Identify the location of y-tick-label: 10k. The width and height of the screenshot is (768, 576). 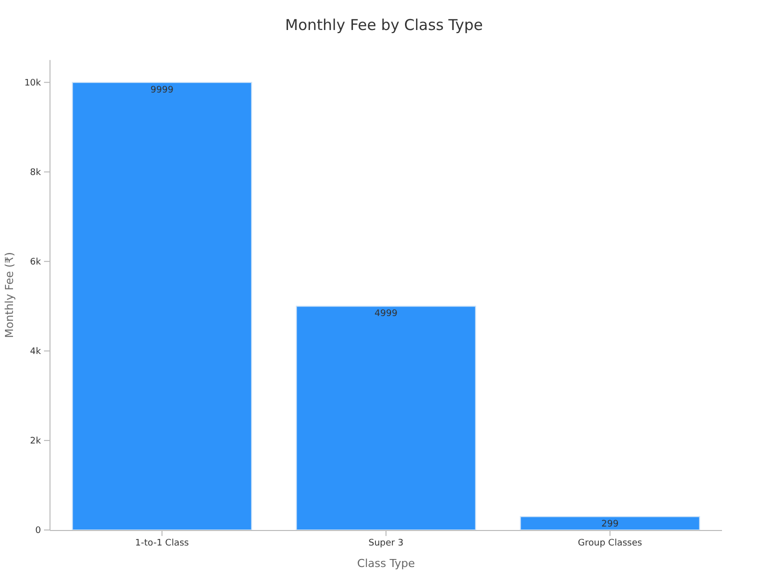
(33, 83).